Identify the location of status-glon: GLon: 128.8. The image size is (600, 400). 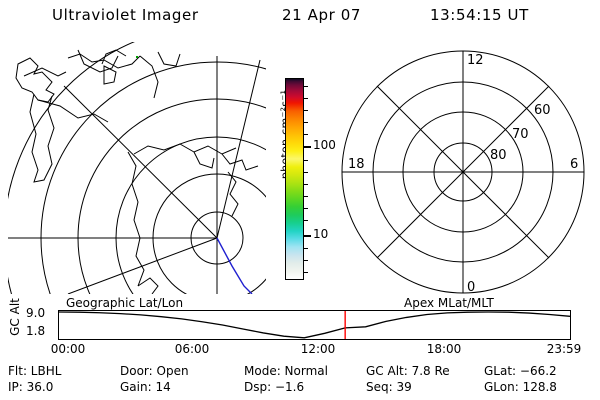
(520, 387).